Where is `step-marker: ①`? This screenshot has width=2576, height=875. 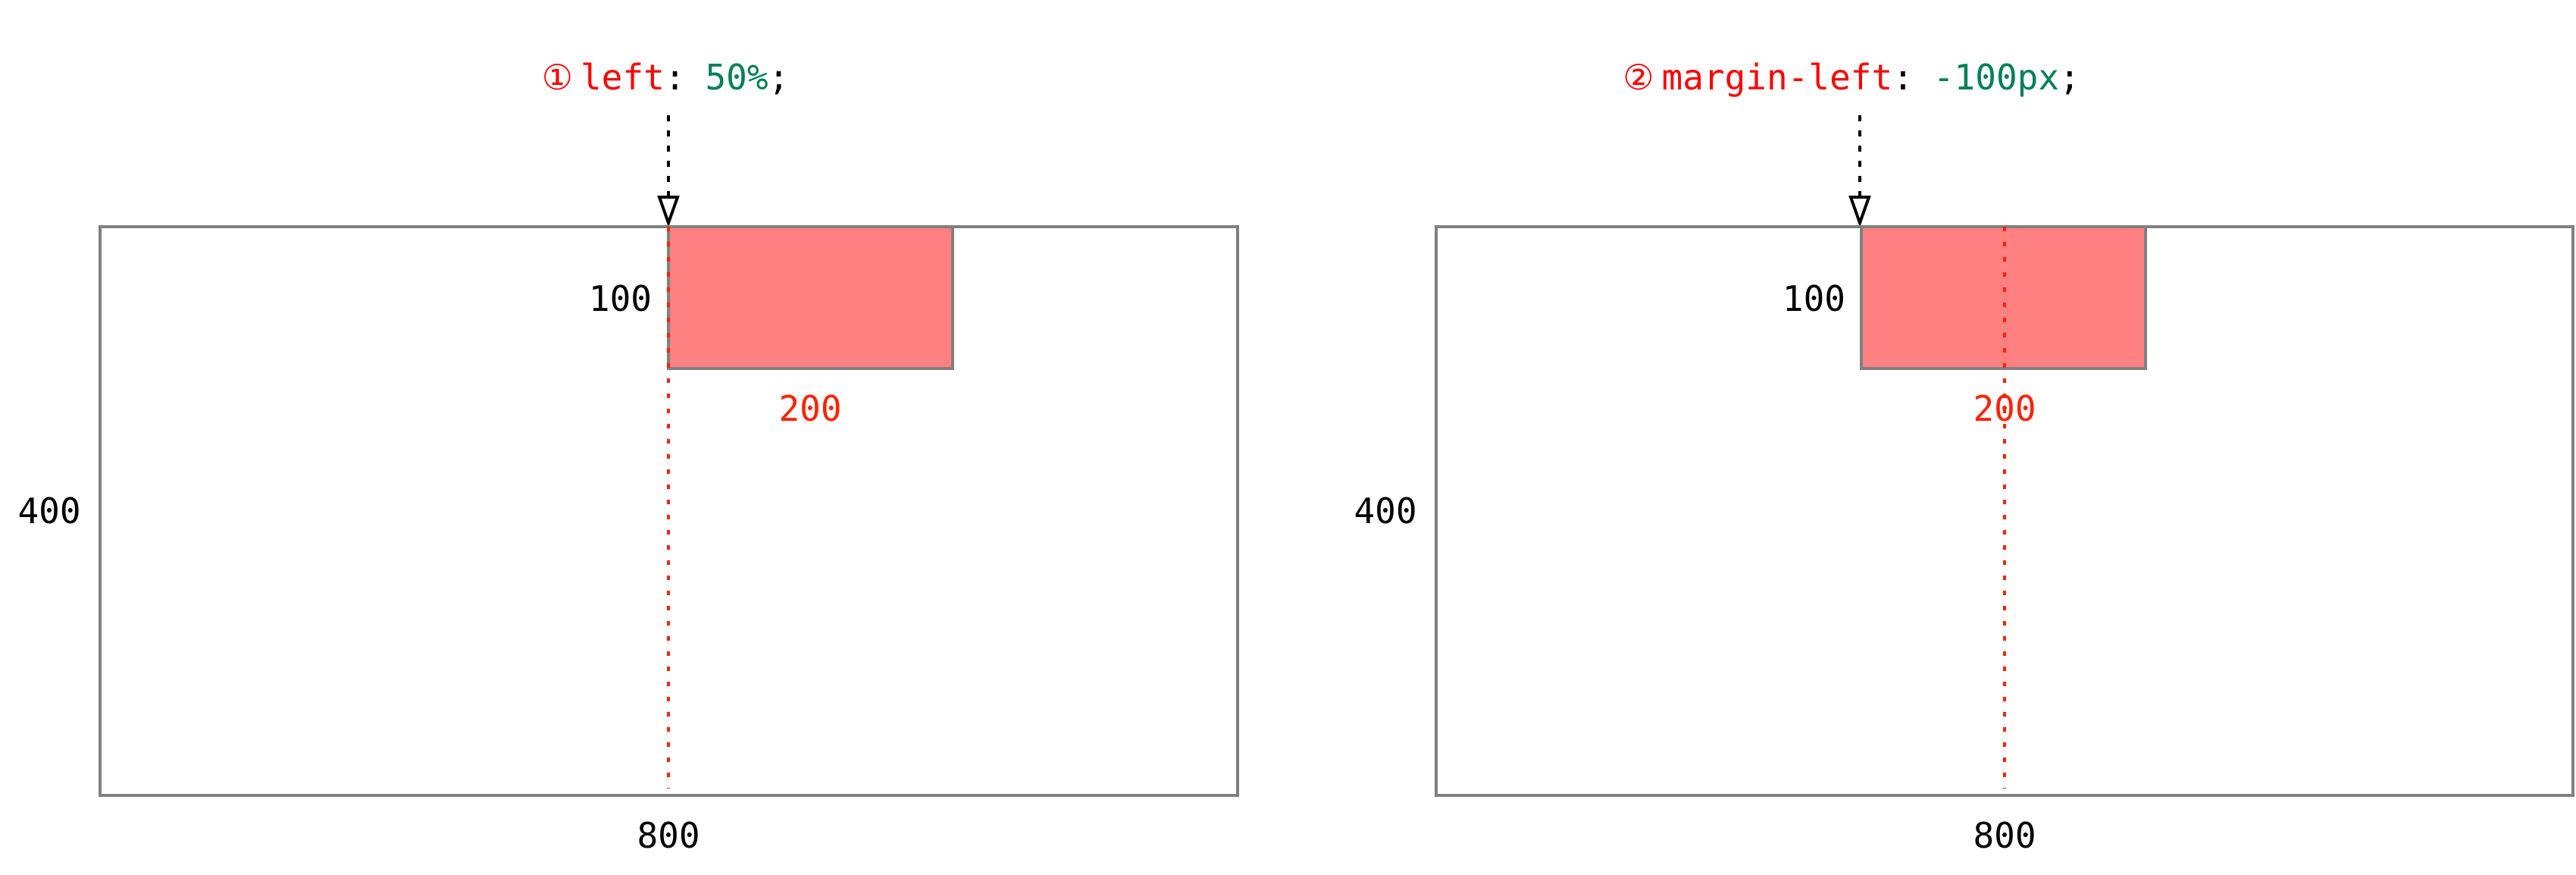
step-marker: ① is located at coordinates (558, 78).